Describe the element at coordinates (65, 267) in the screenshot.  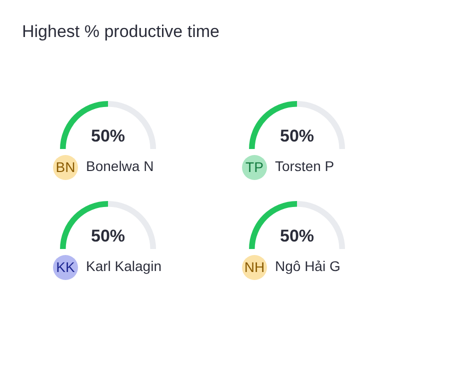
I see `avatar-icon: KK` at that location.